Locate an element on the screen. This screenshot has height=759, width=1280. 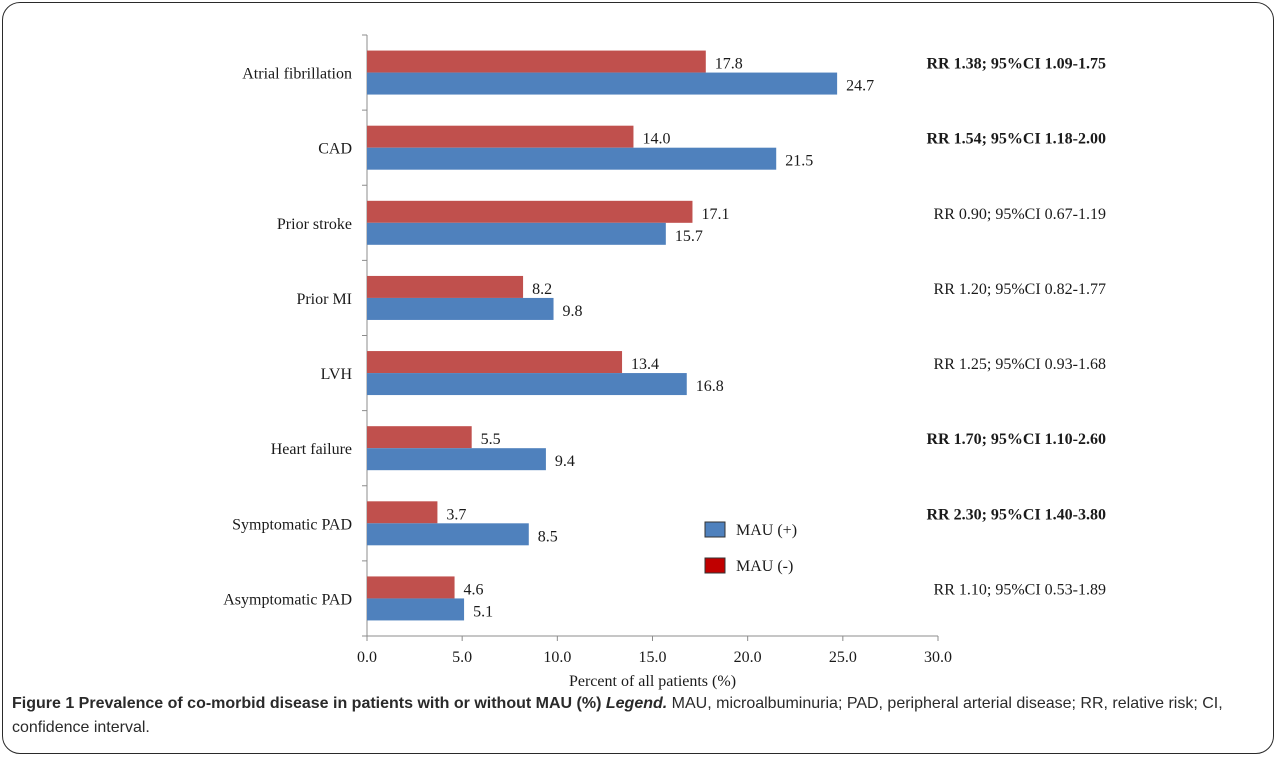
value-label-mau-negative: 8.2 is located at coordinates (542, 289).